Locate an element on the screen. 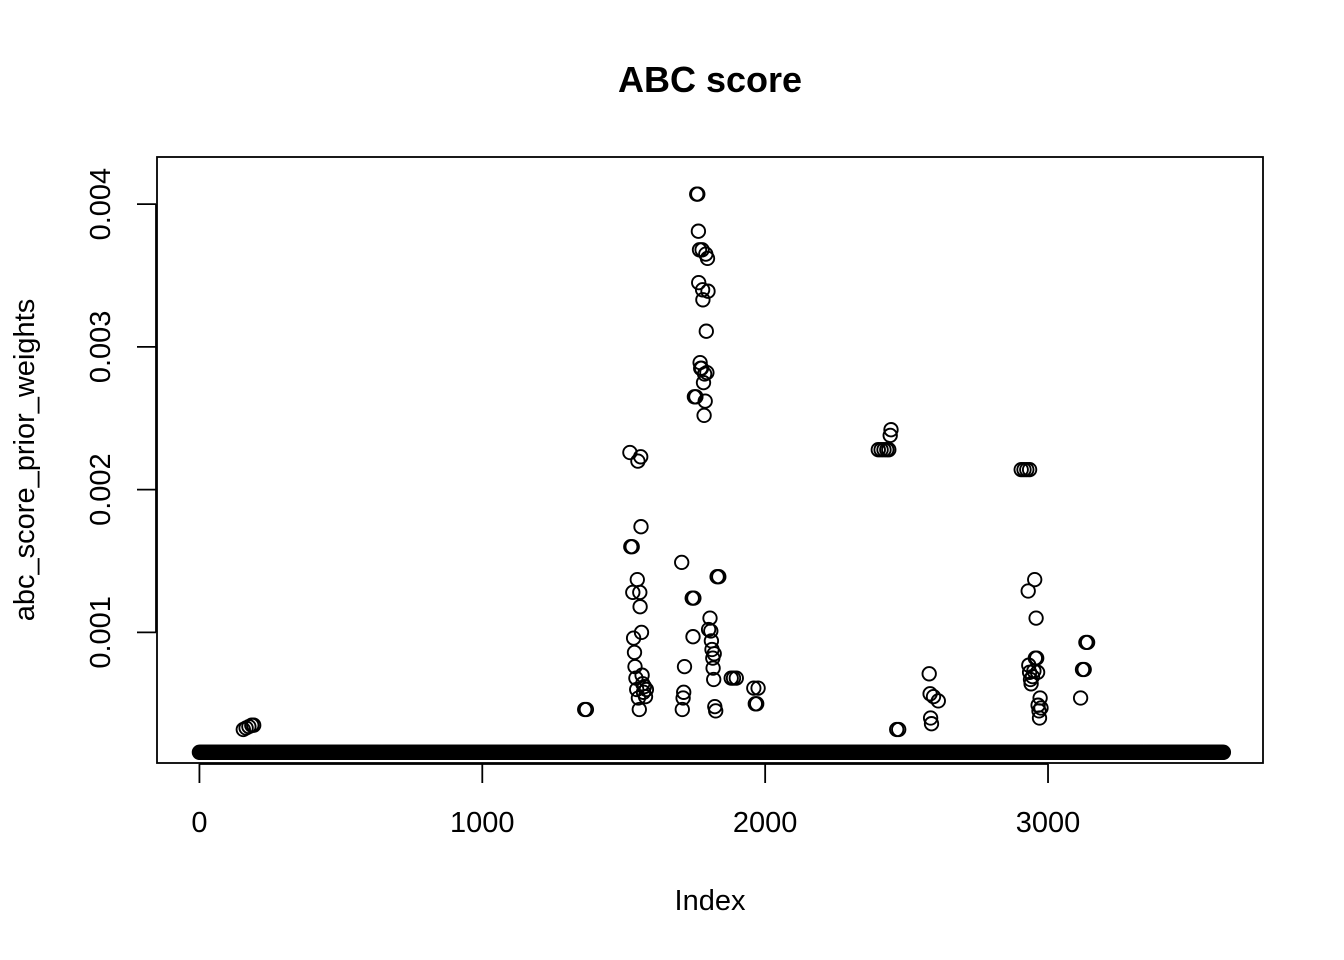 Image resolution: width=1344 pixels, height=960 pixels. x-tick-label: 1000 is located at coordinates (482, 823).